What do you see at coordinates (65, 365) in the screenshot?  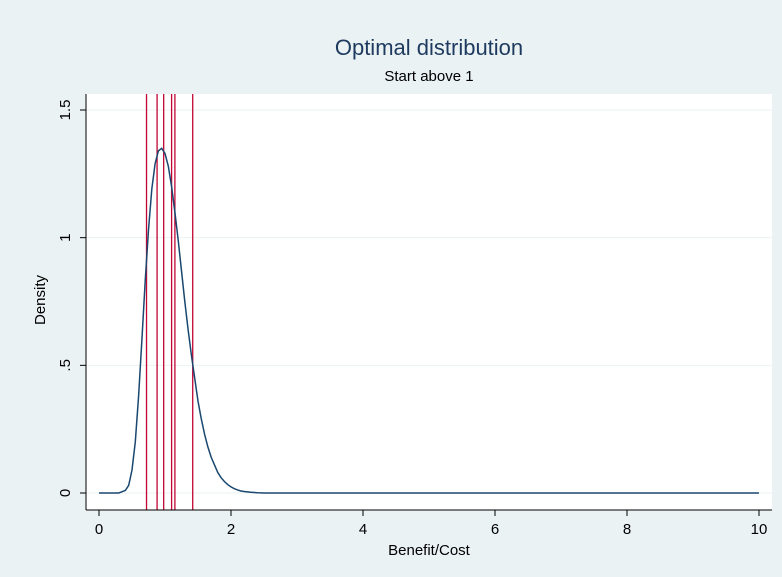 I see `y-tick-label-1: .5` at bounding box center [65, 365].